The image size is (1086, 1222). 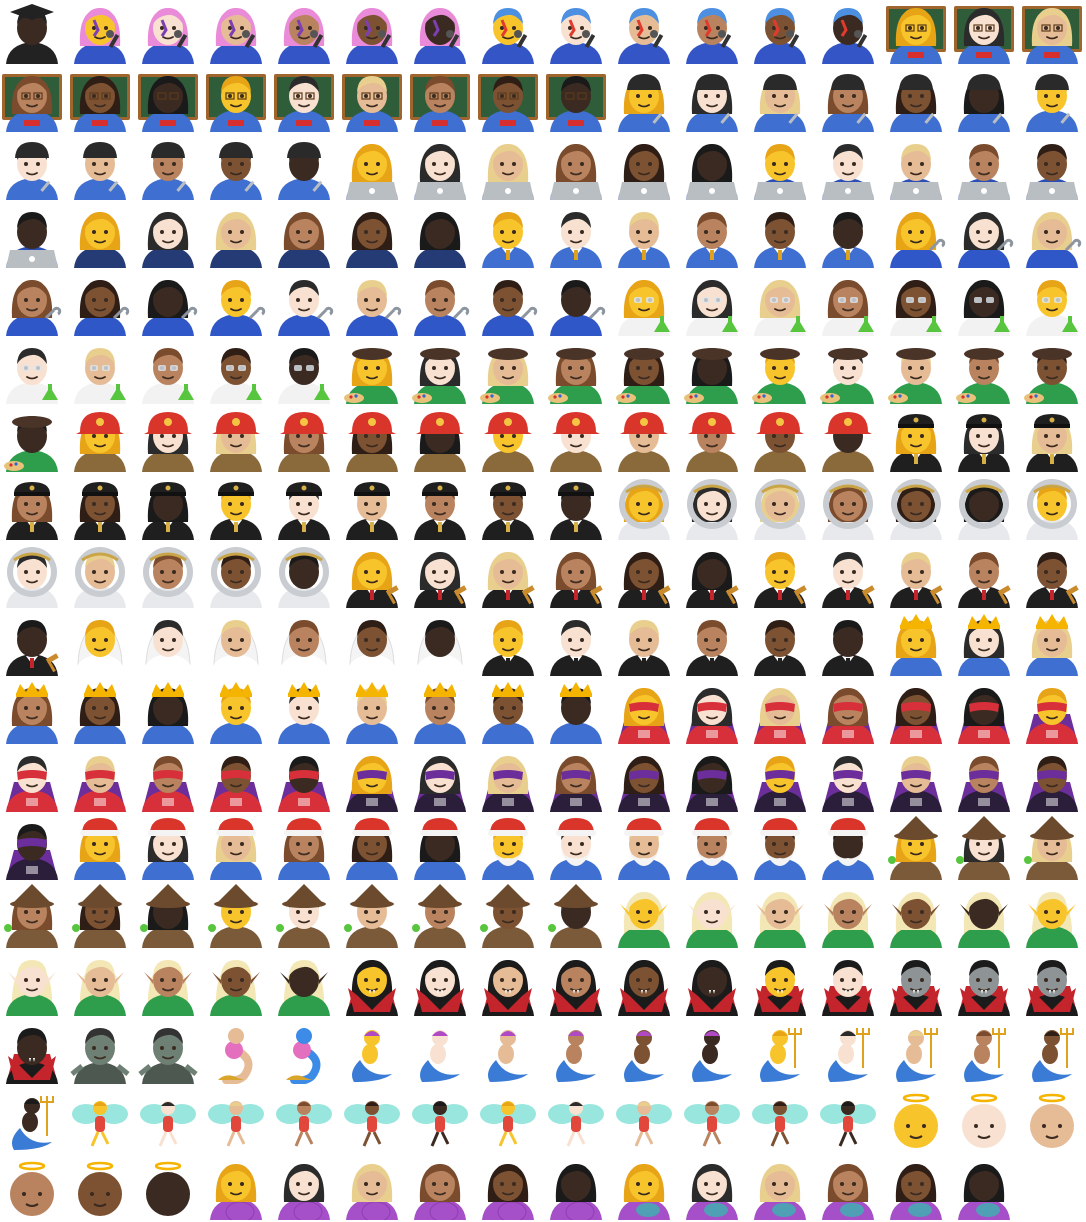 I want to click on singer-woman-medium-dark-emoji, so click(x=372, y=32).